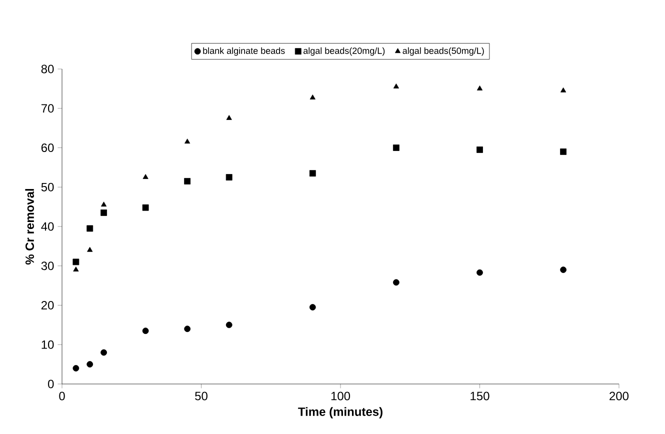 This screenshot has height=434, width=665. What do you see at coordinates (62, 396) in the screenshot?
I see `x-tick-label: 0` at bounding box center [62, 396].